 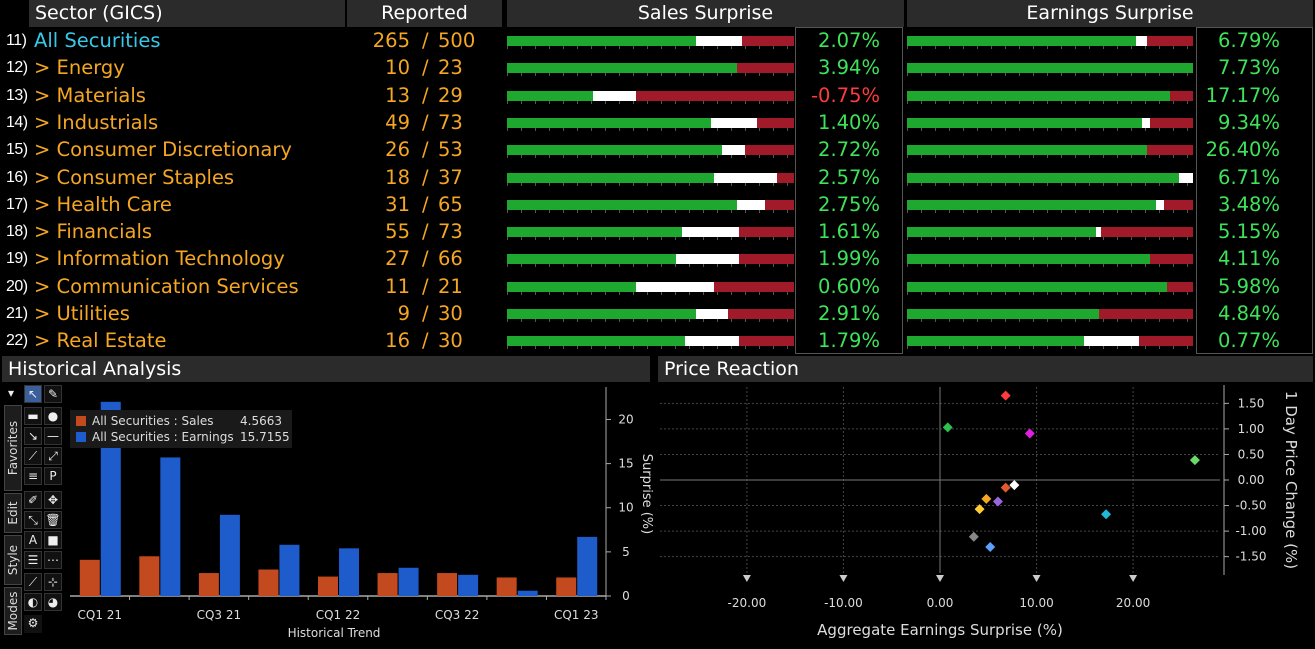 What do you see at coordinates (53, 476) in the screenshot?
I see `text-icon: P` at bounding box center [53, 476].